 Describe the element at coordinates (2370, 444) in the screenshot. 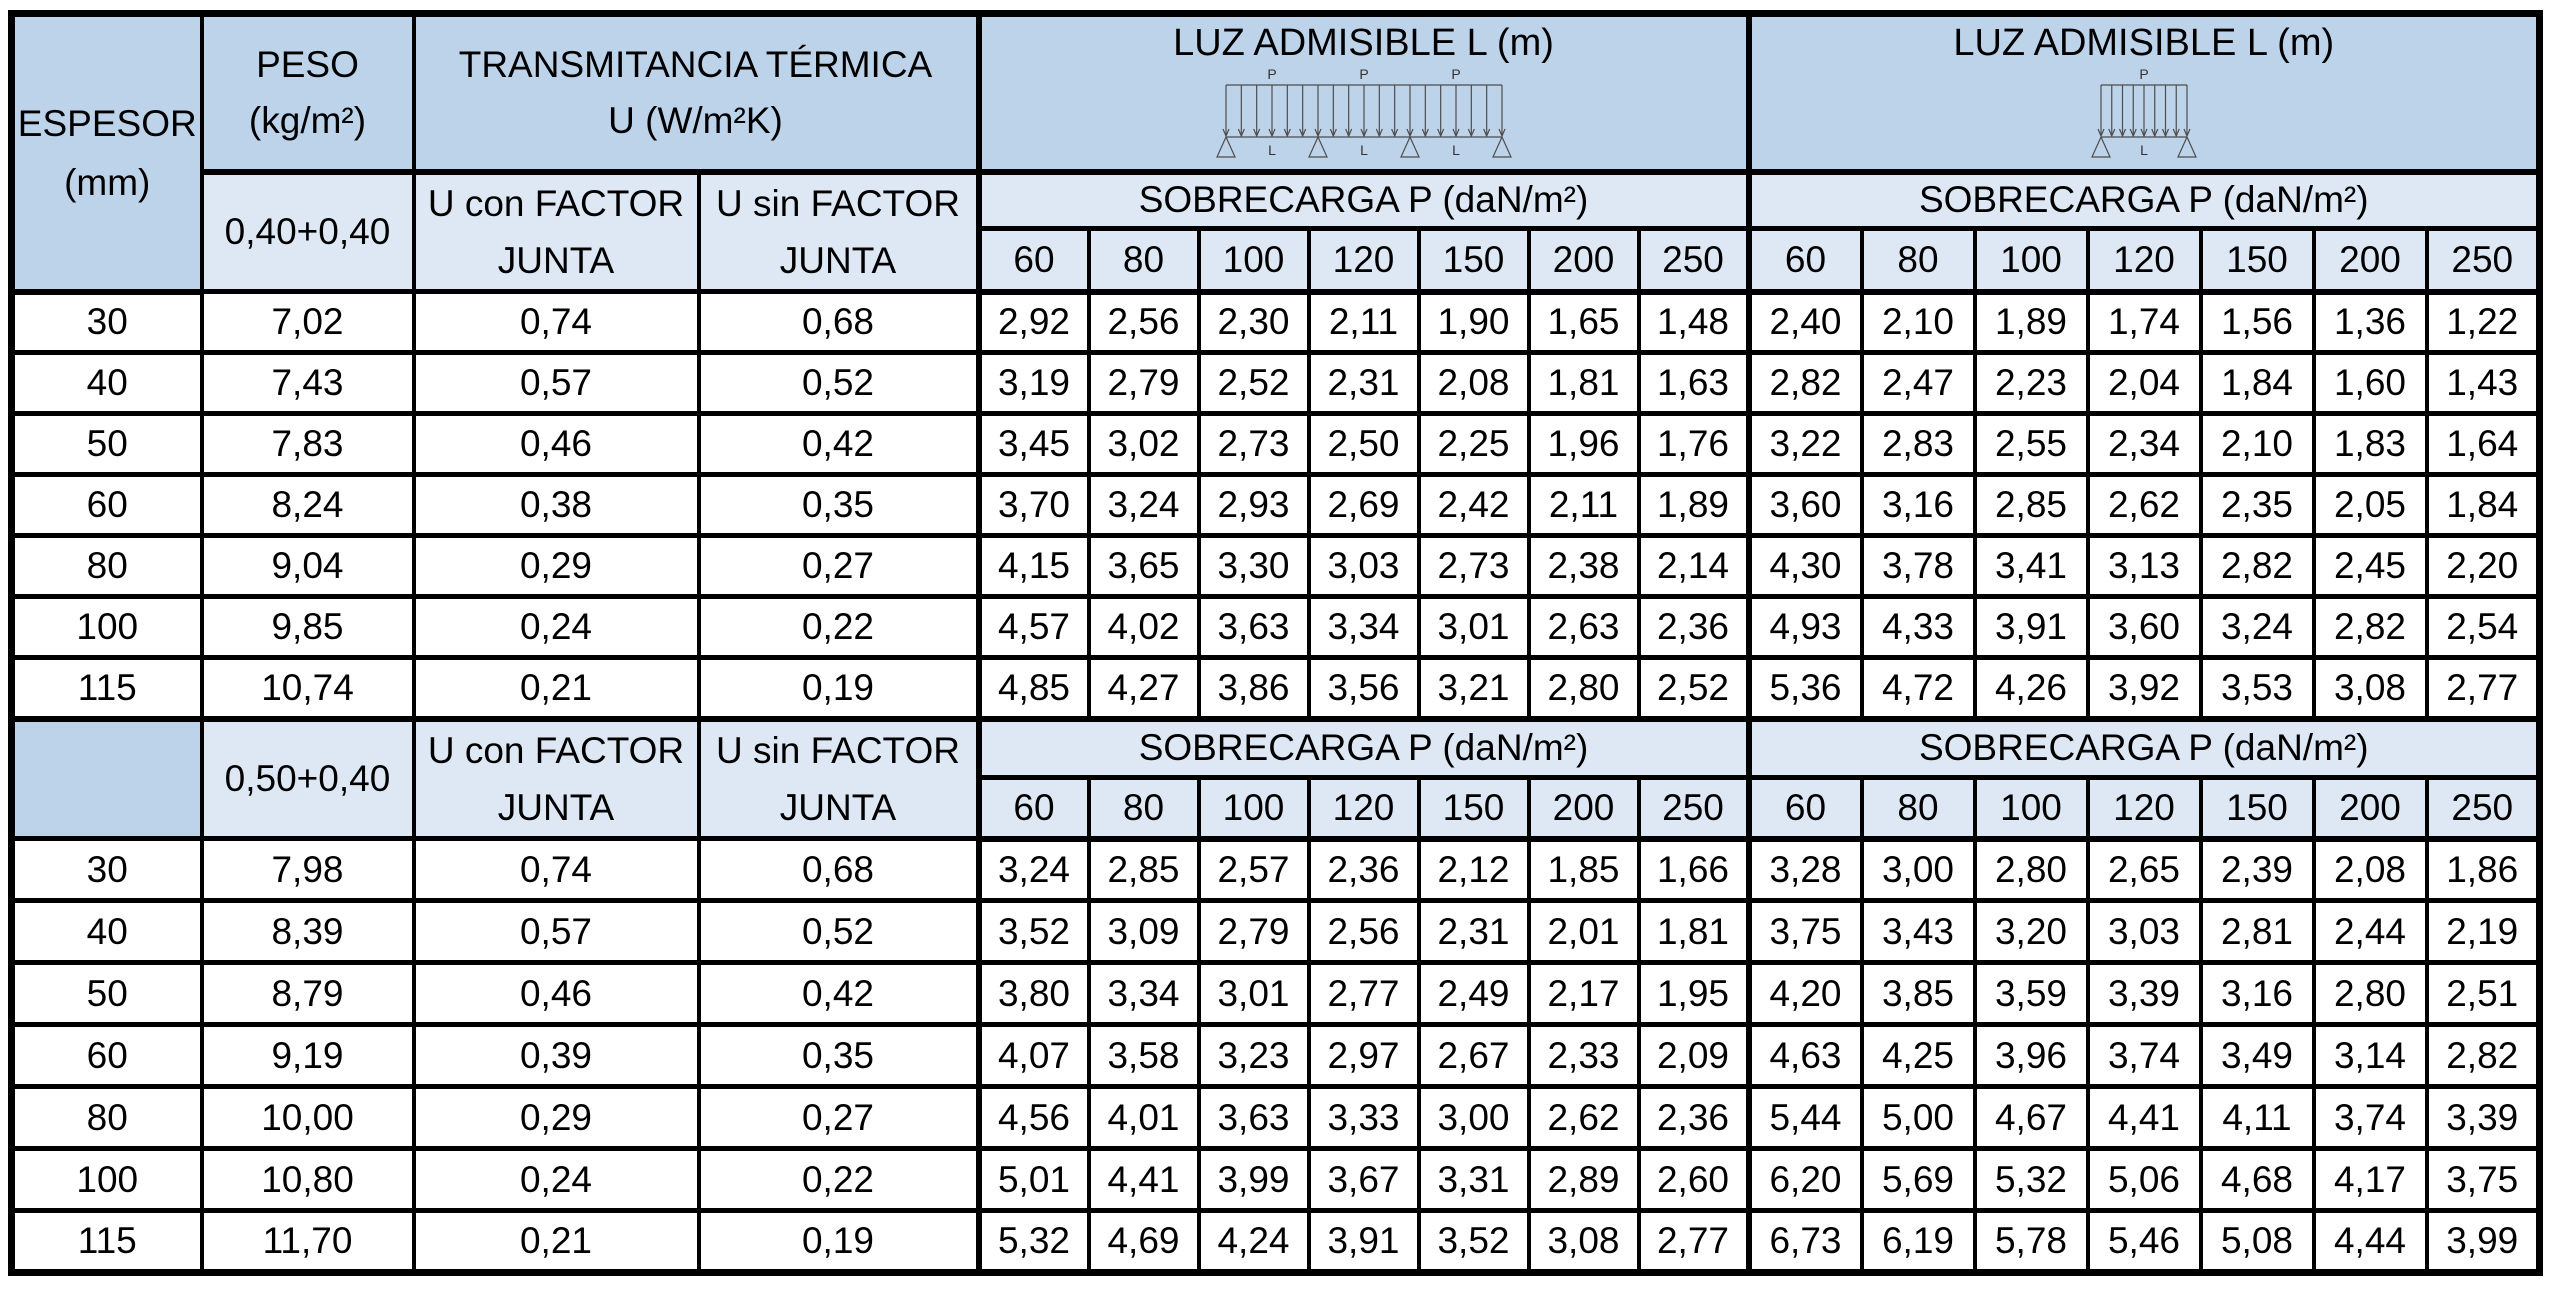

I see `luz-single-value-cell: 1,83` at that location.